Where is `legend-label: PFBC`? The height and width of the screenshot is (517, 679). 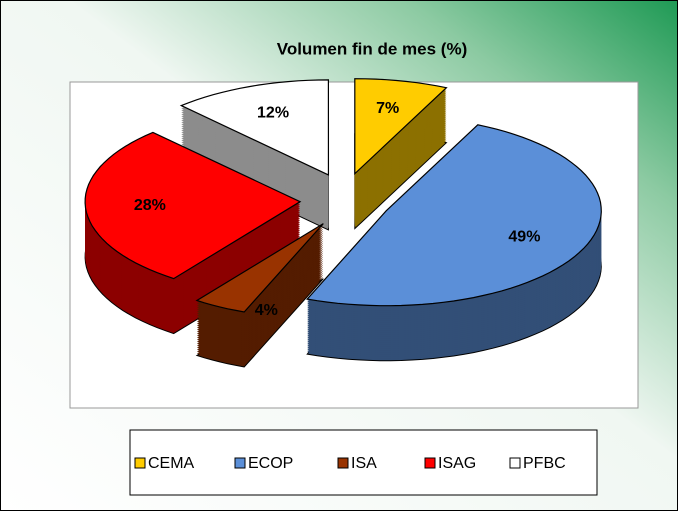
legend-label: PFBC is located at coordinates (544, 463).